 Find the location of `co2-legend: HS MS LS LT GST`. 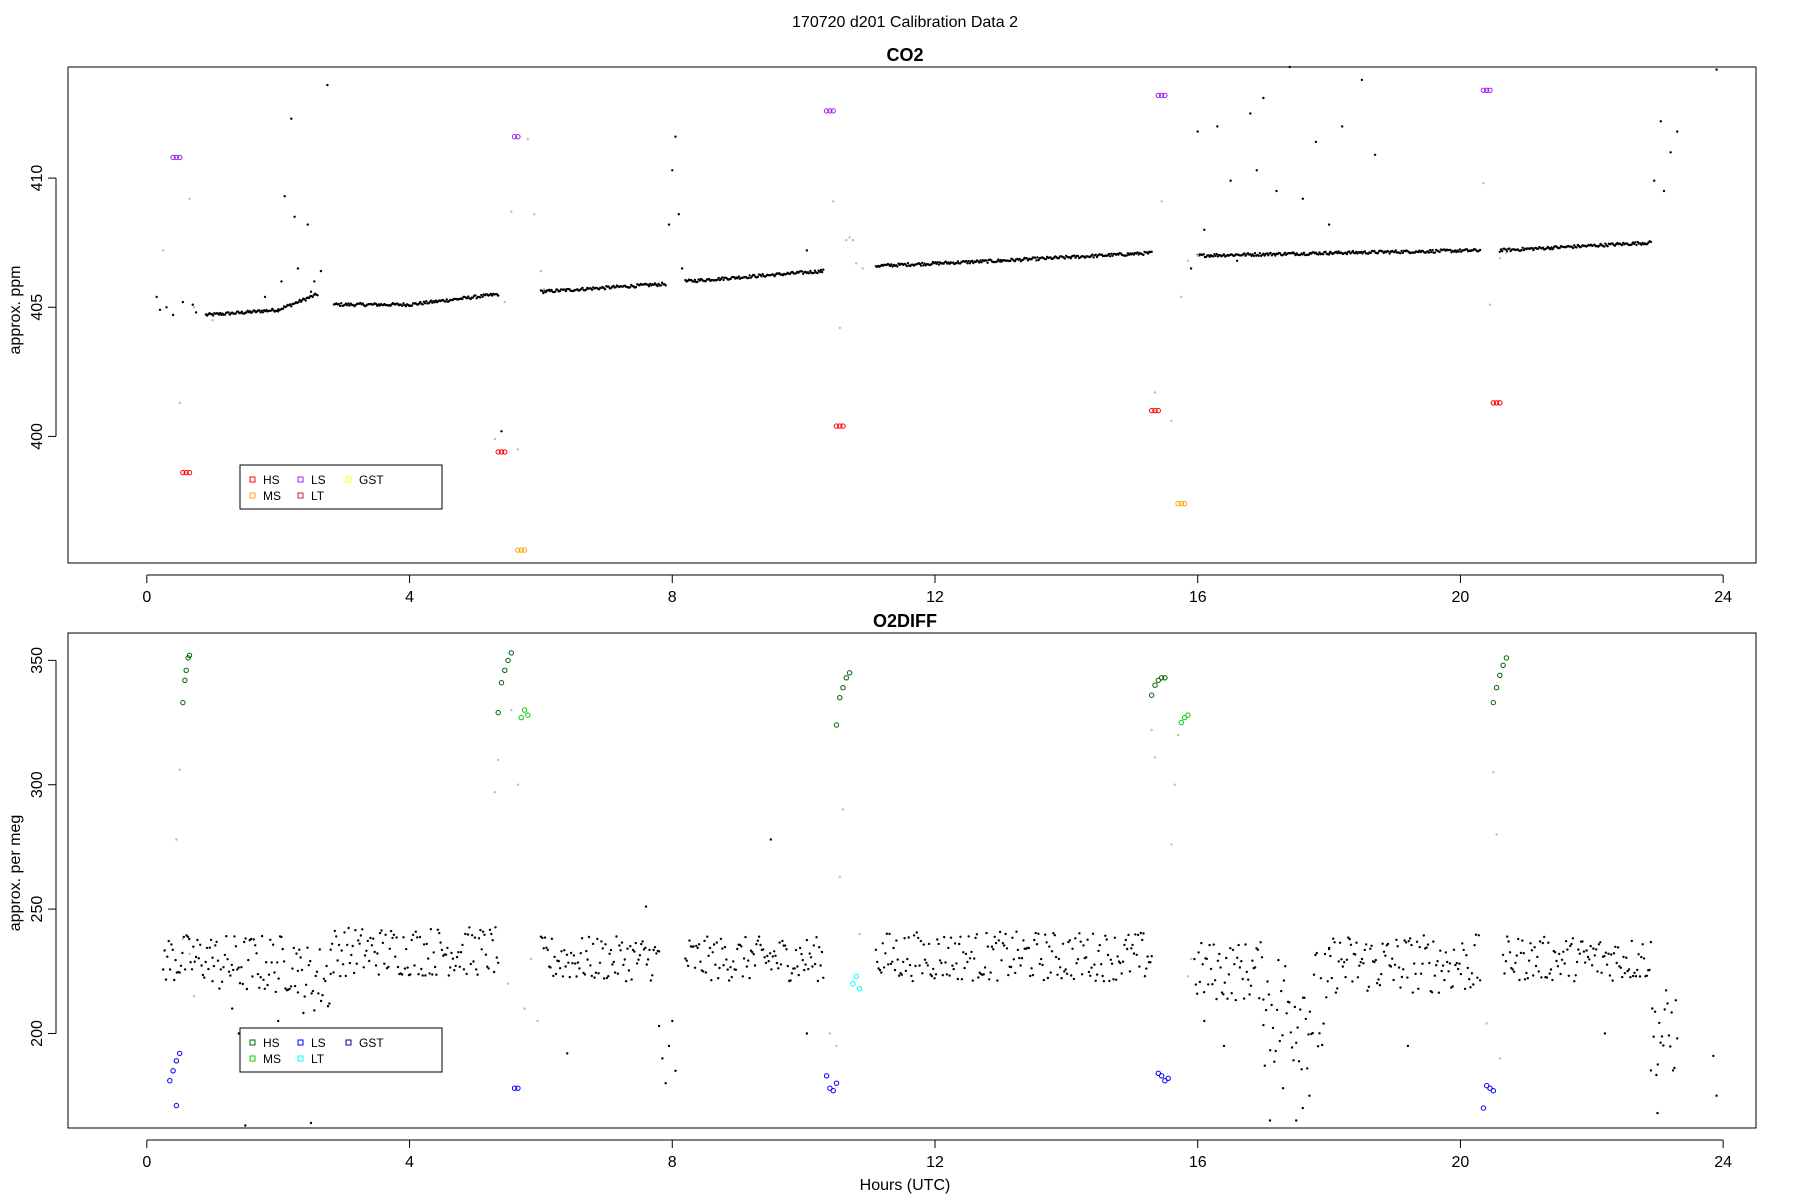

co2-legend: HS MS LS LT GST is located at coordinates (341, 487).